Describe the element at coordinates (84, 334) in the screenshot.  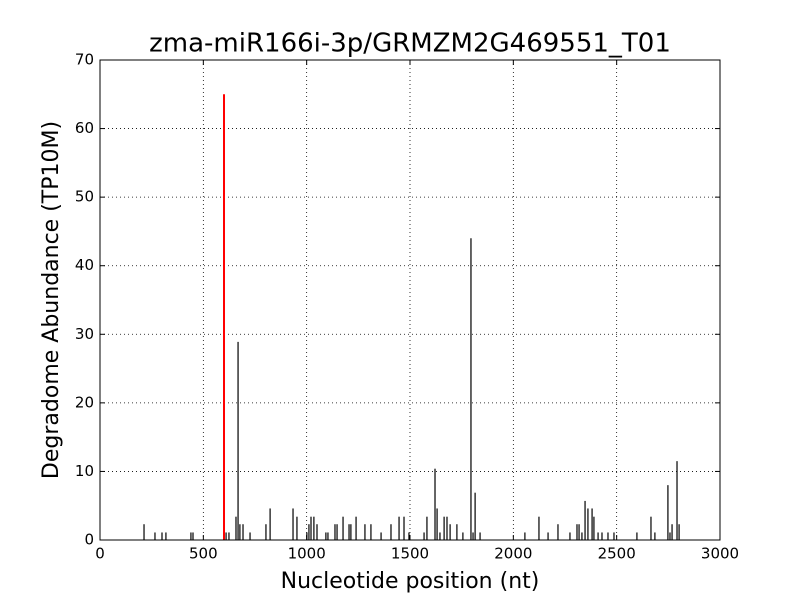
I see `y-tick-label: 30` at that location.